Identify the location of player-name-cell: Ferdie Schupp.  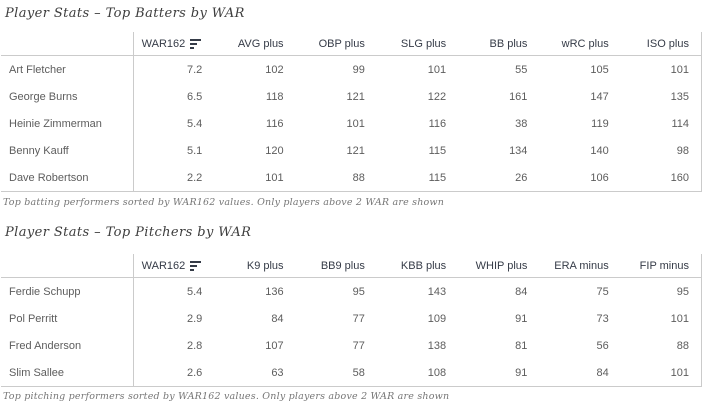
(45, 291).